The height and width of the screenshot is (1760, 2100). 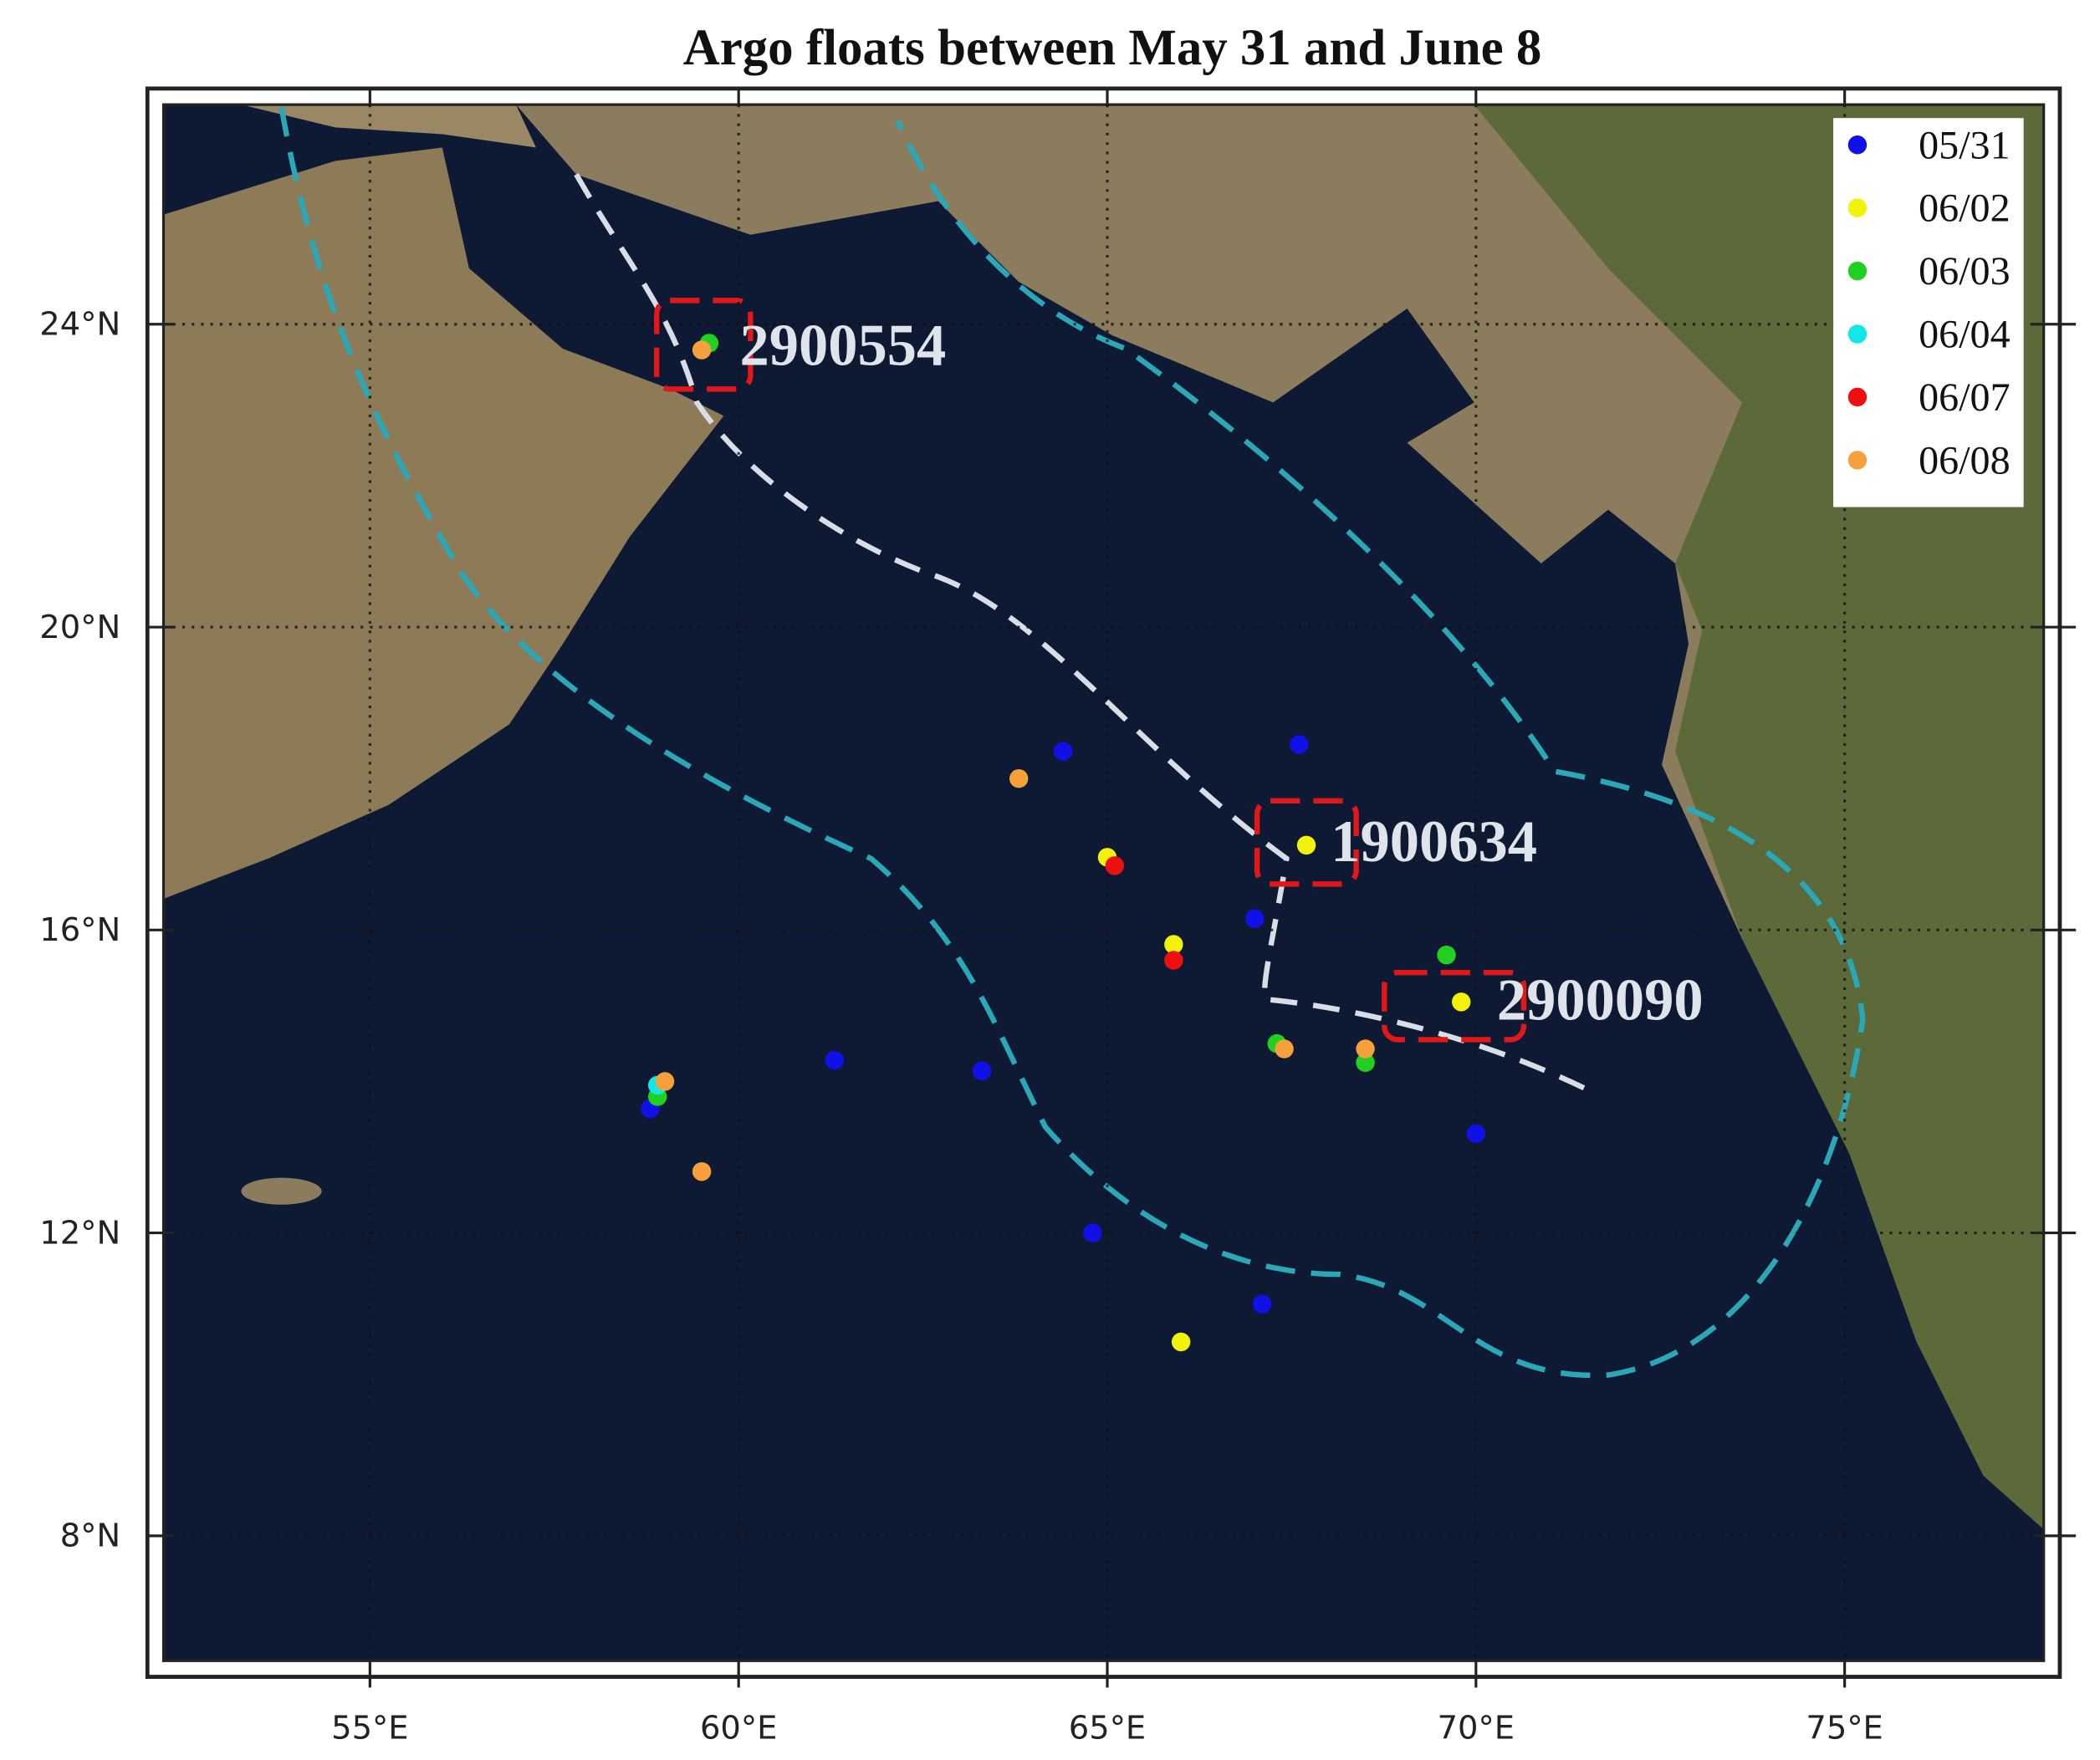 I want to click on legend-label: 05/31, so click(x=1965, y=145).